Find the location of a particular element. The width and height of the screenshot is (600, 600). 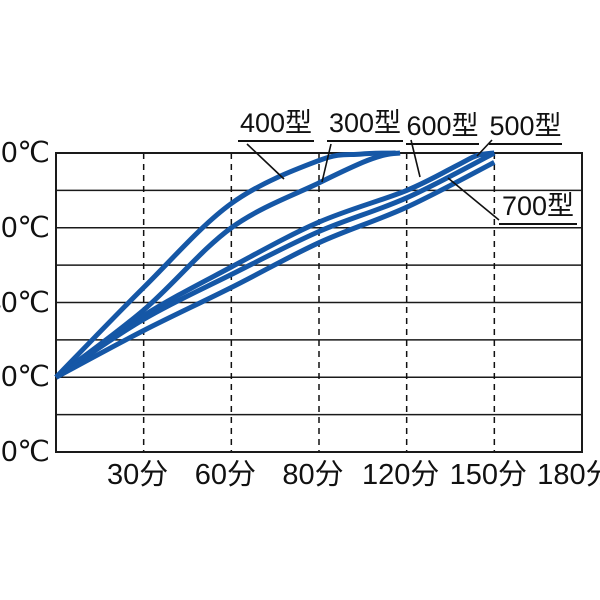

curve-label-500: 500型 is located at coordinates (525, 128).